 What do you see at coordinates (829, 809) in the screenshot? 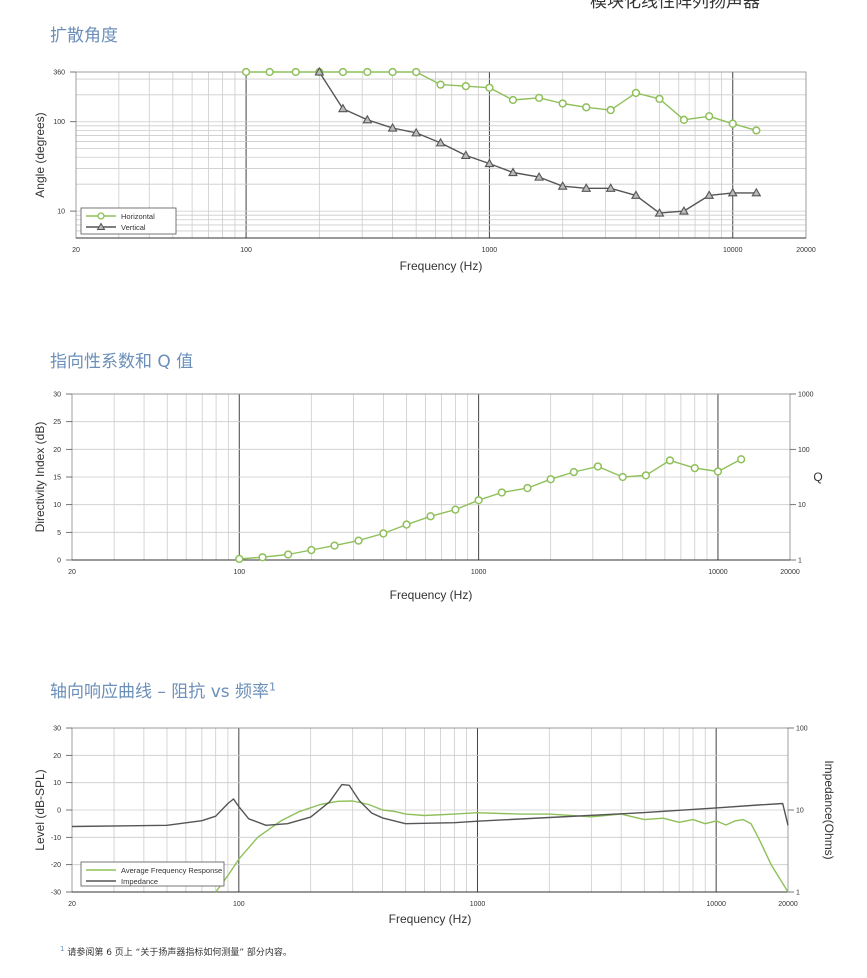
I see `y2-axis-label: Impedance(Ohms)` at bounding box center [829, 809].